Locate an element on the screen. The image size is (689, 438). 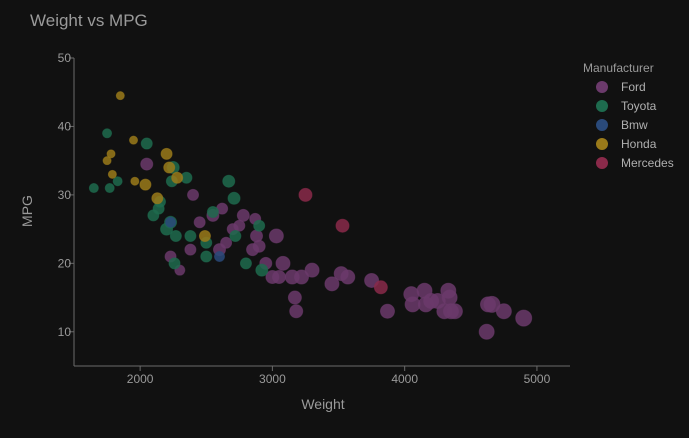
x-tick-label: 2000 is located at coordinates (140, 379).